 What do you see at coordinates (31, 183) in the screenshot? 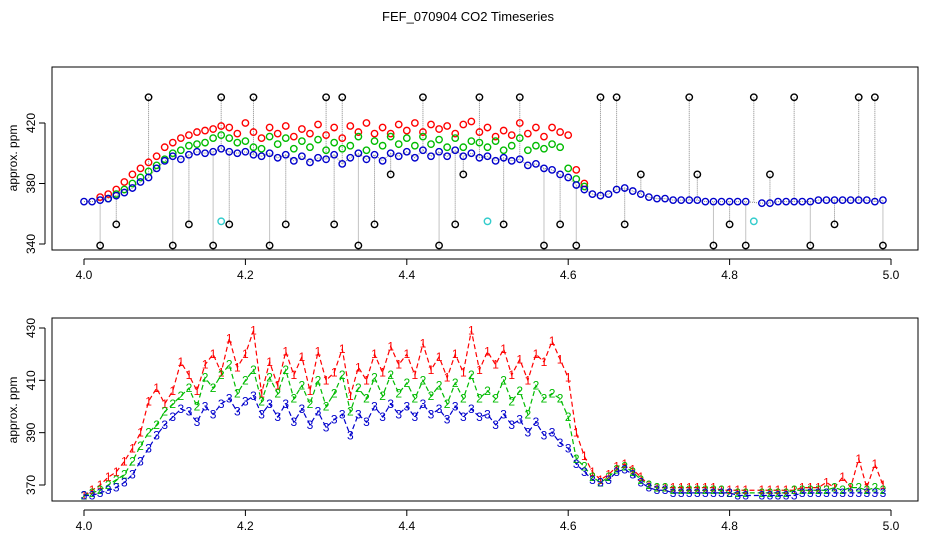
I see `top-y-tick-label: 380` at bounding box center [31, 183].